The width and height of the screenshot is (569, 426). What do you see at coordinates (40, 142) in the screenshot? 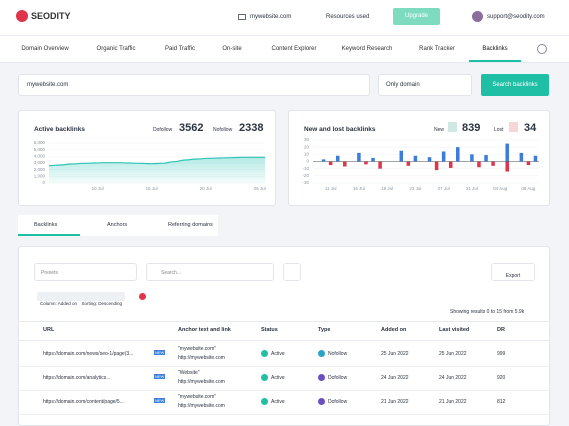
I see `y-tick-label: 6,000` at bounding box center [40, 142].